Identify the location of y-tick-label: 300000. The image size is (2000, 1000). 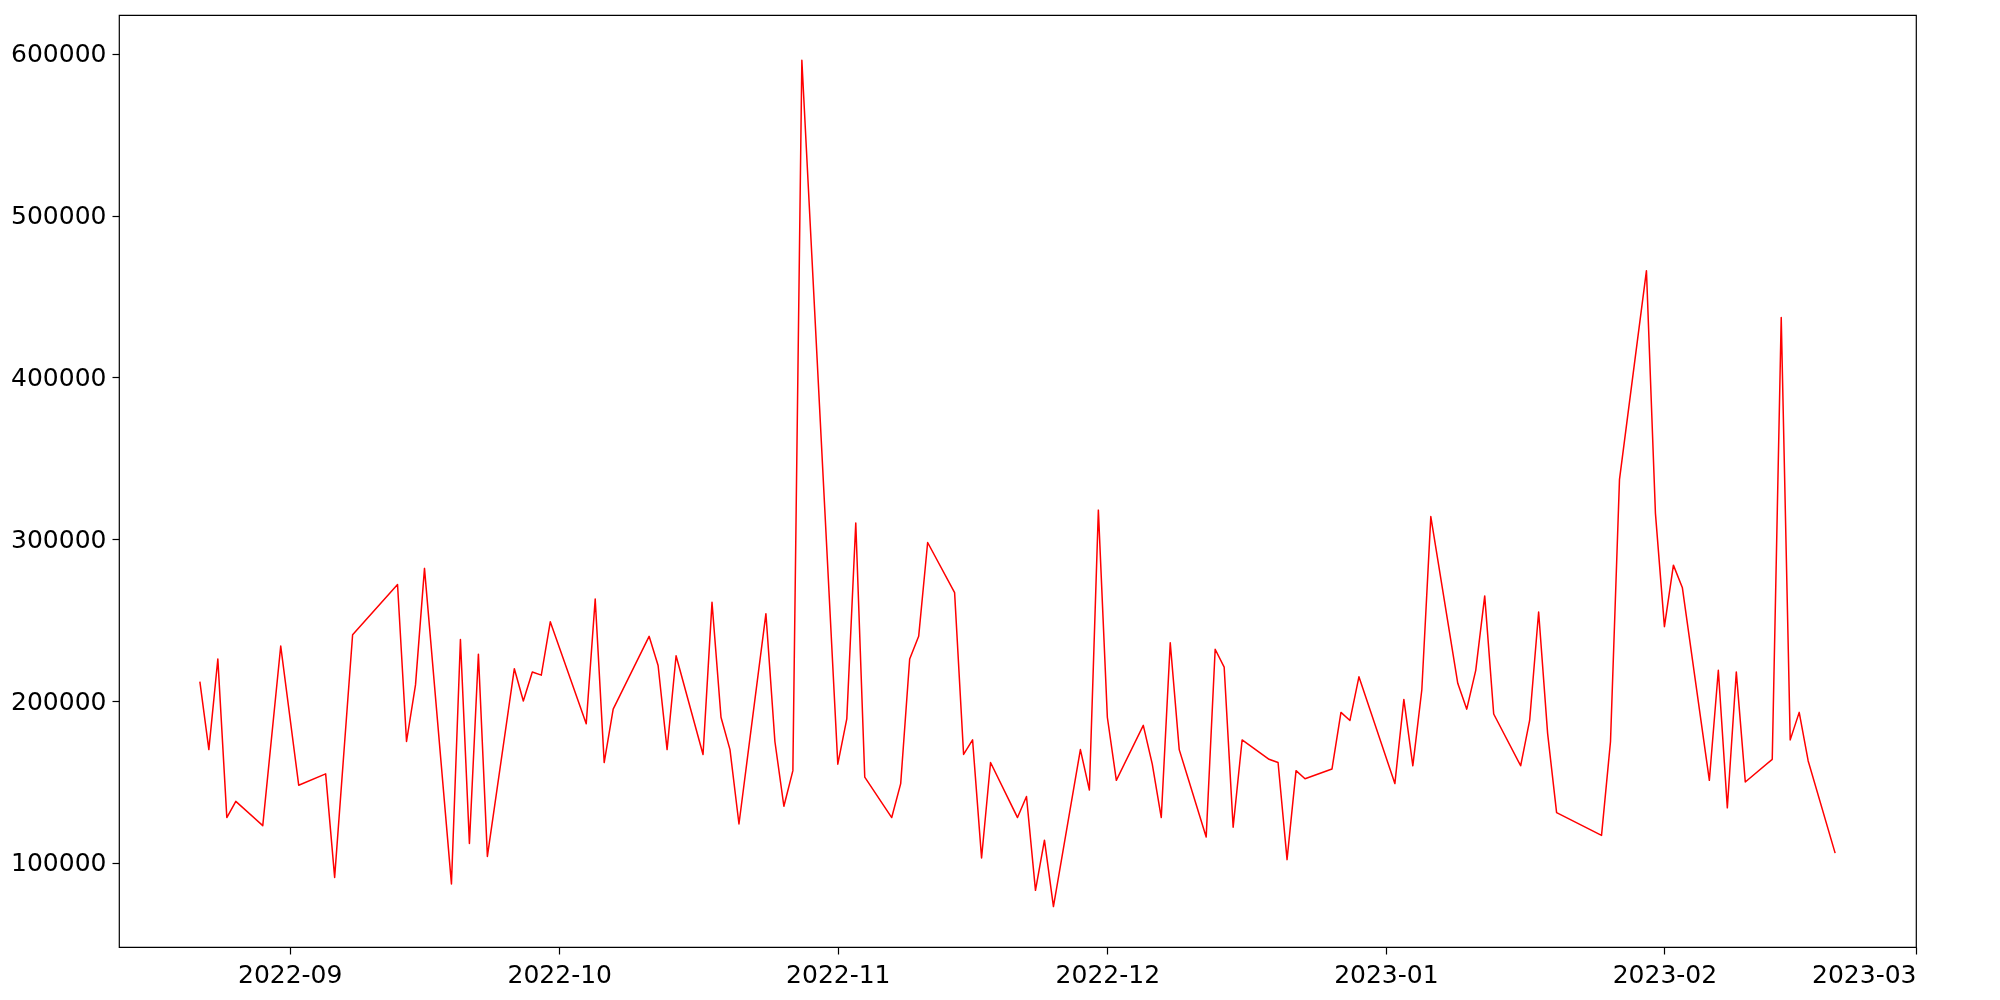
(59, 539).